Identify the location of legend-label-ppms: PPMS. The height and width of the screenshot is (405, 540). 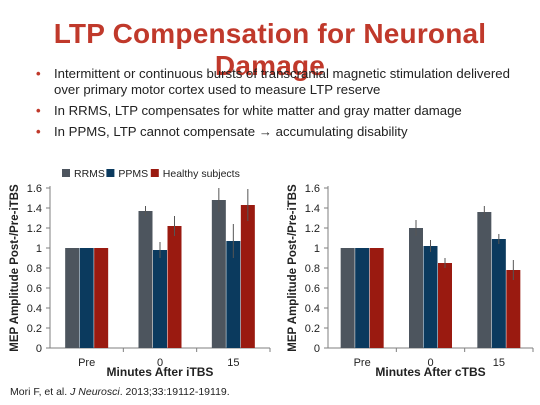
(133, 174).